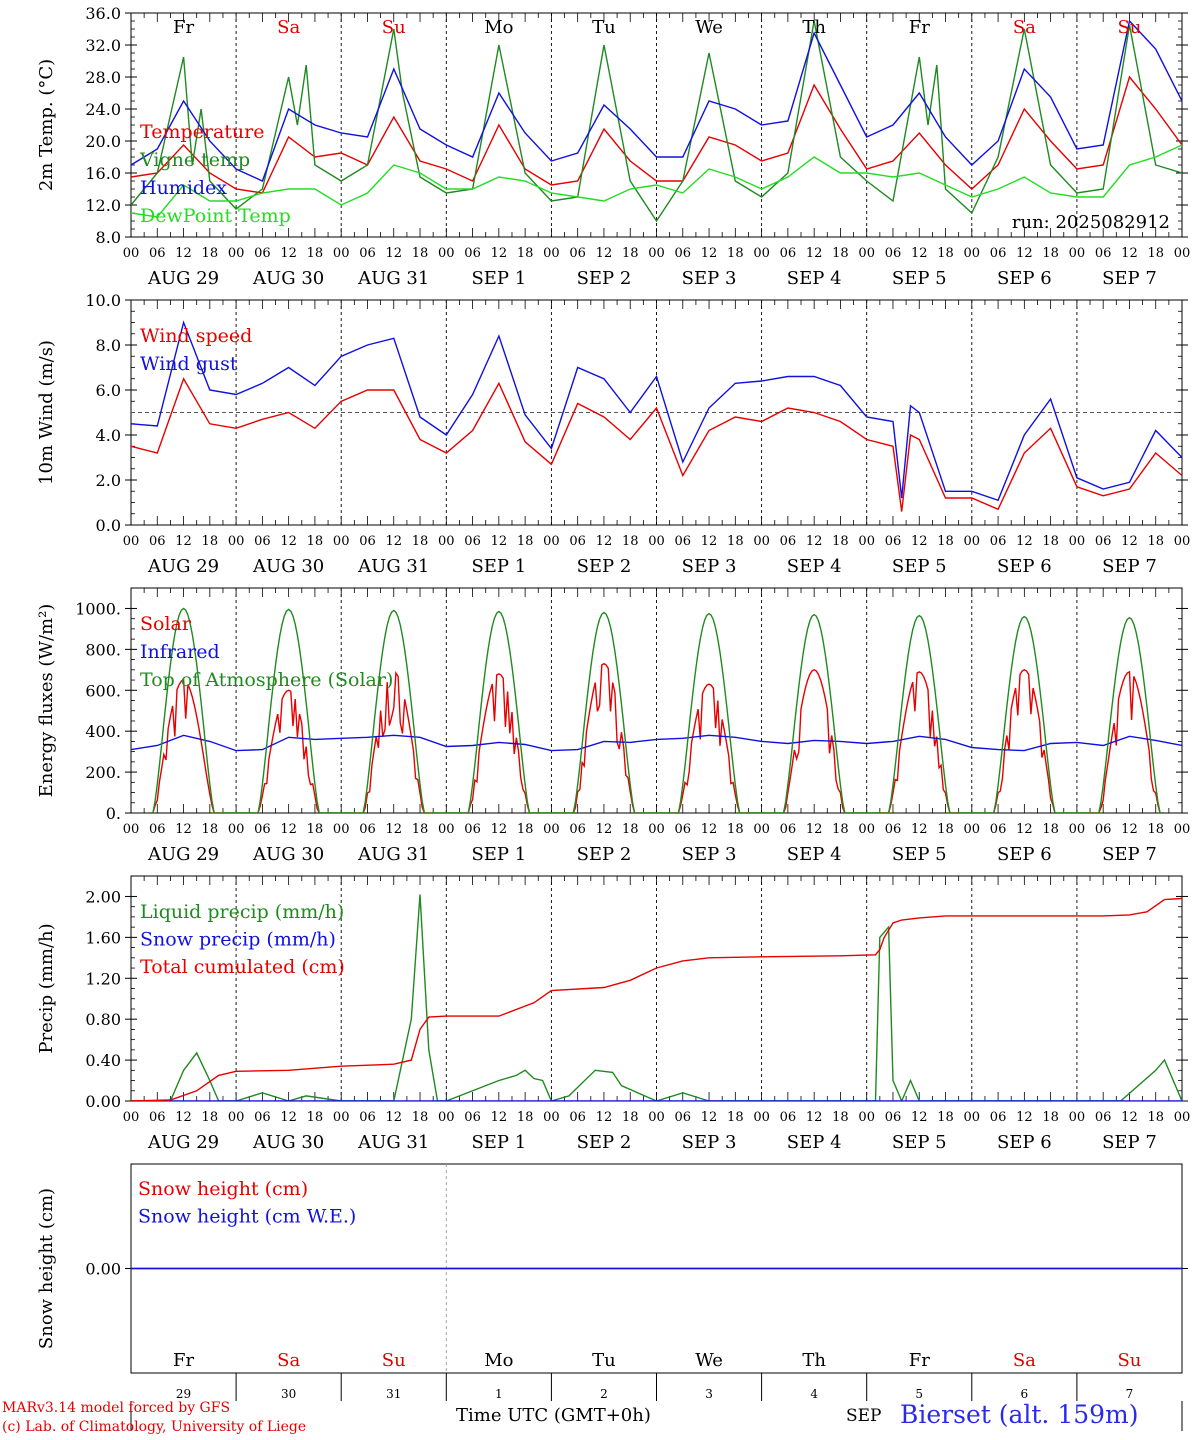 The image size is (1194, 1440). What do you see at coordinates (194, 160) in the screenshot?
I see `legend-entry: Vigne temp` at bounding box center [194, 160].